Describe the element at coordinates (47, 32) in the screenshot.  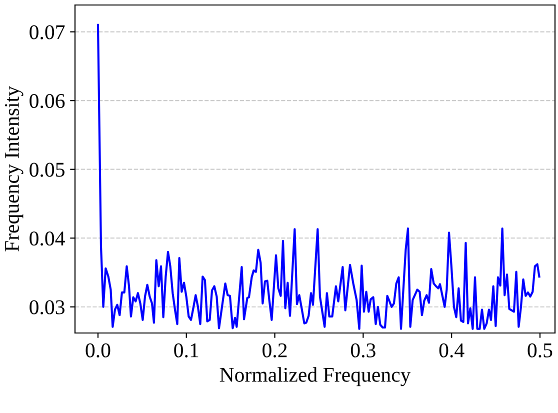
I see `y-tick-label: 0.07` at that location.